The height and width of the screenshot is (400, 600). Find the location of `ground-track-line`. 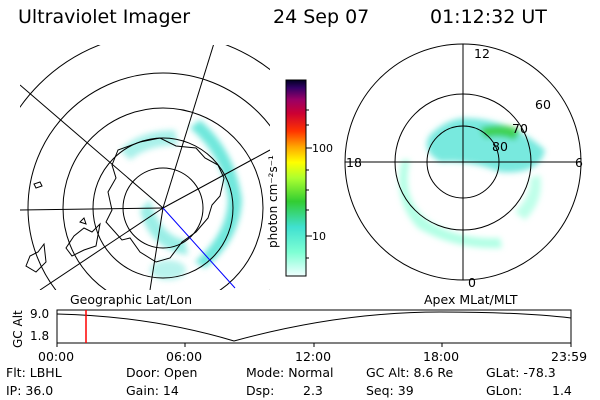

ground-track-line is located at coordinates (199, 248).